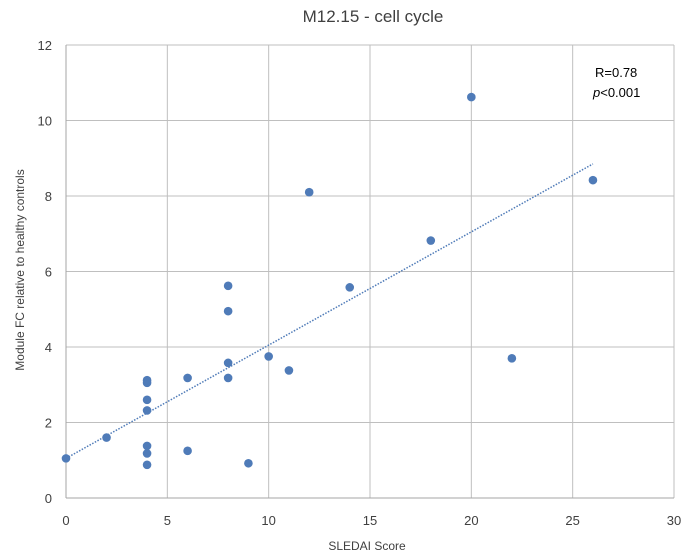 The width and height of the screenshot is (700, 559). What do you see at coordinates (620, 92) in the screenshot?
I see `p-value-text: <0.001` at bounding box center [620, 92].